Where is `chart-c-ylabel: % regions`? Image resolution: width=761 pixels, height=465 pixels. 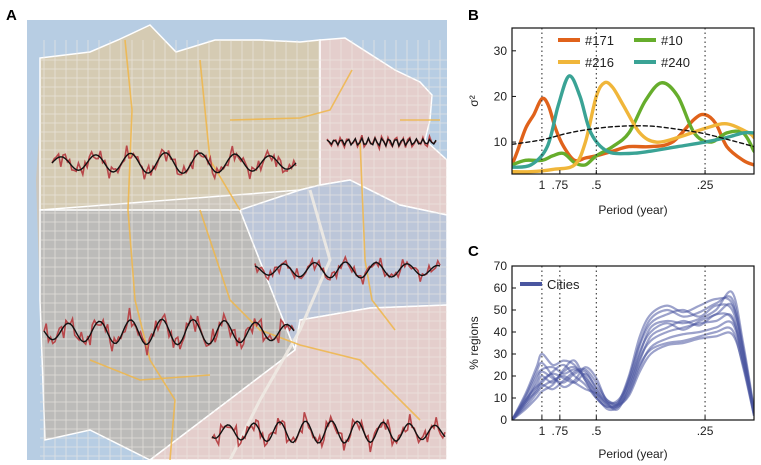 chart-c-ylabel: % regions is located at coordinates (474, 342).